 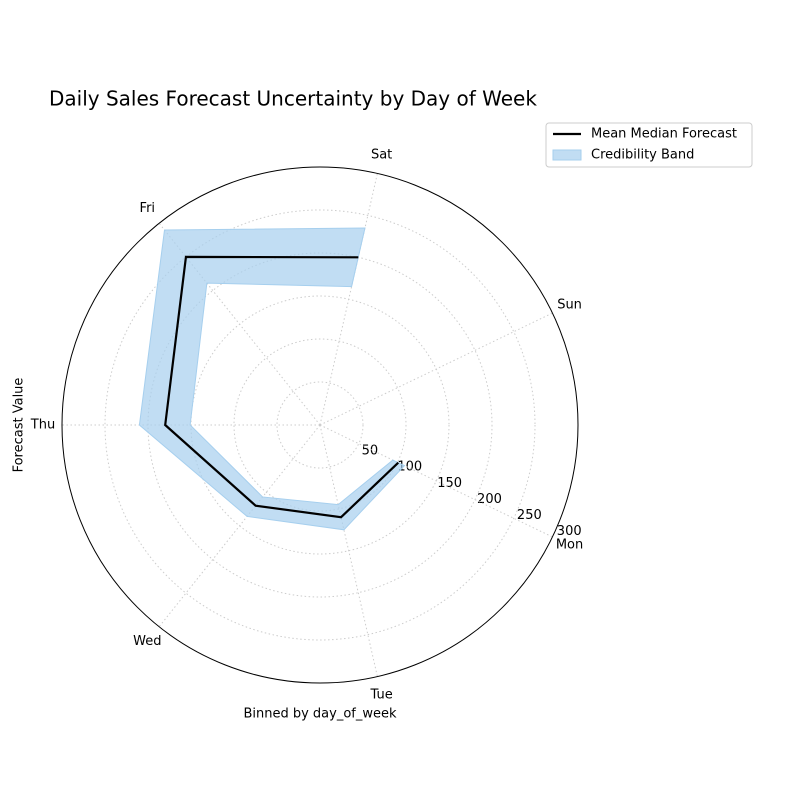 What do you see at coordinates (370, 451) in the screenshot?
I see `y-tick-label: 50` at bounding box center [370, 451].